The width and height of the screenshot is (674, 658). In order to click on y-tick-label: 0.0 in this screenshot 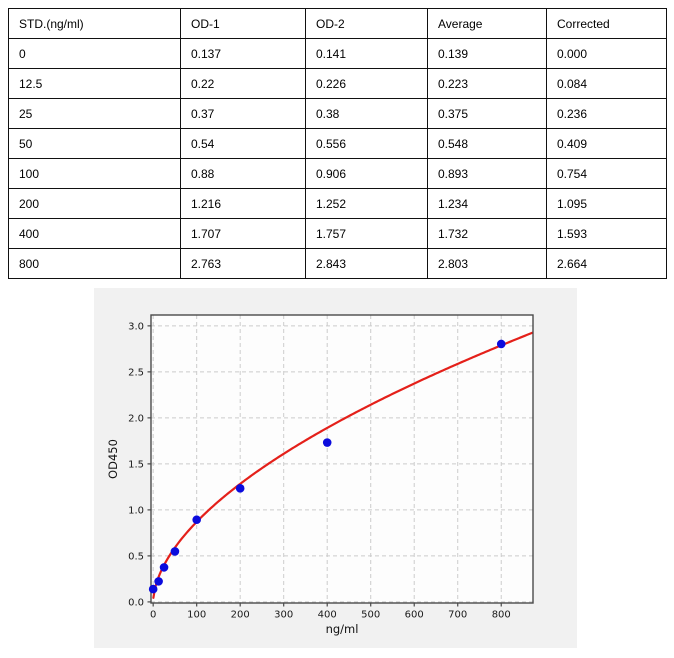, I will do `click(136, 602)`.